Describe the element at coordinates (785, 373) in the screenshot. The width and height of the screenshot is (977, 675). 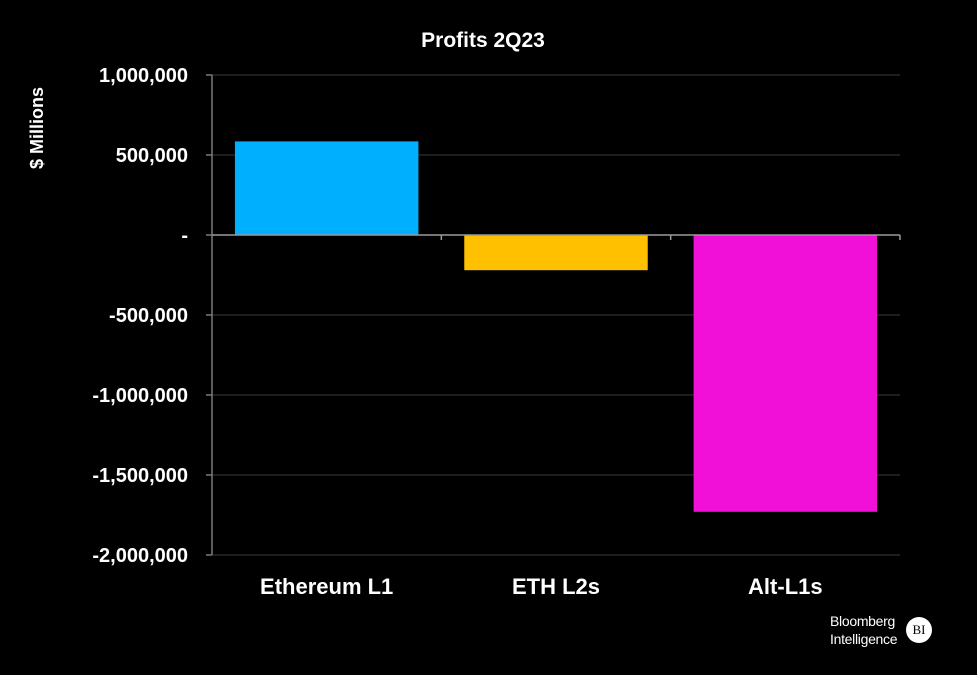
I see `bar-alt-l1s` at that location.